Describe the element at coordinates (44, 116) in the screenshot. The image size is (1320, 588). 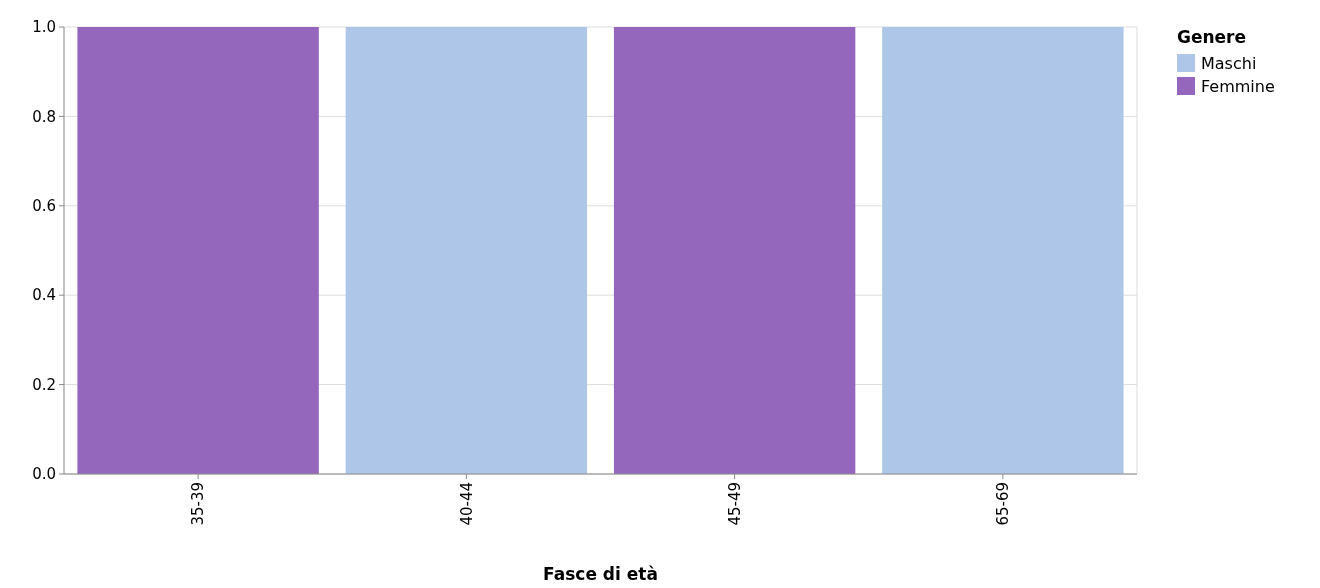
I see `y-tick-label: 0.8` at that location.